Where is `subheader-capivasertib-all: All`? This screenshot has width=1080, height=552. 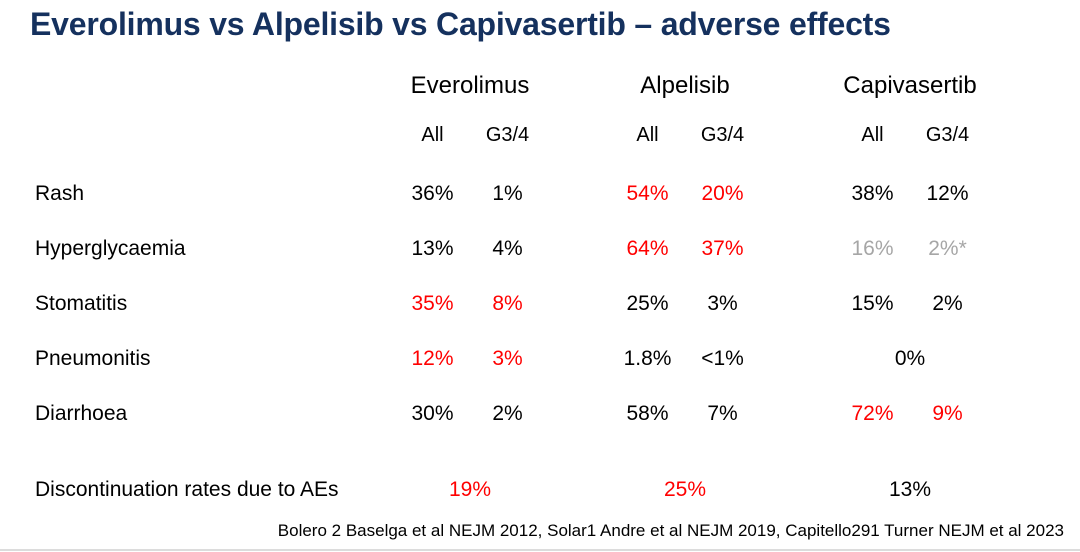
subheader-capivasertib-all: All is located at coordinates (872, 134).